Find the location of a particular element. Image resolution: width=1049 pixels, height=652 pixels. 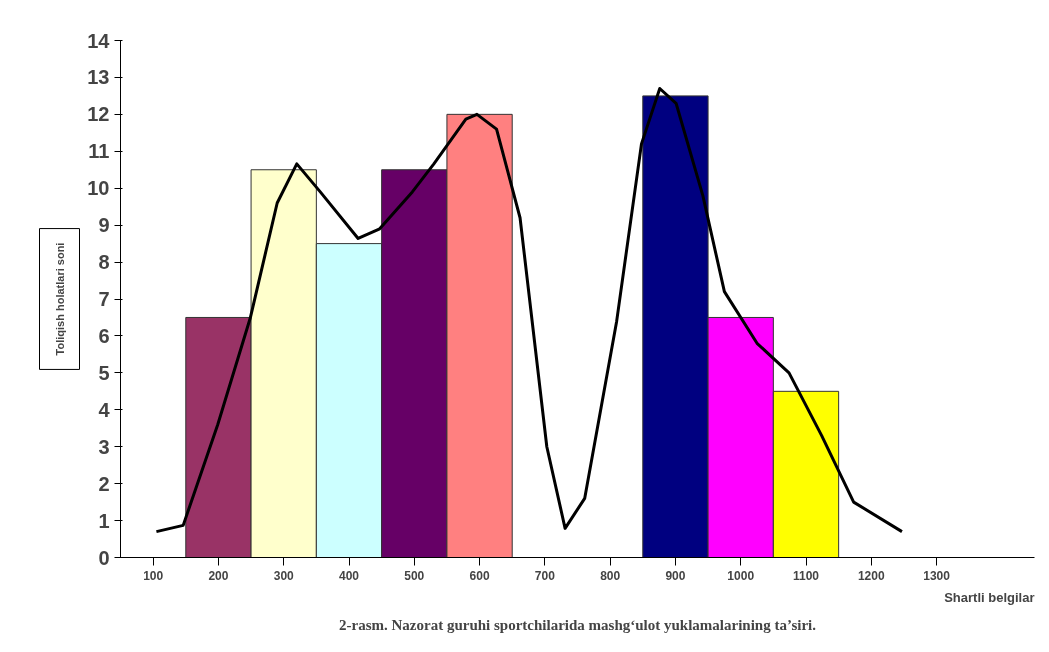

y-tick-label: 4 is located at coordinates (104, 409).